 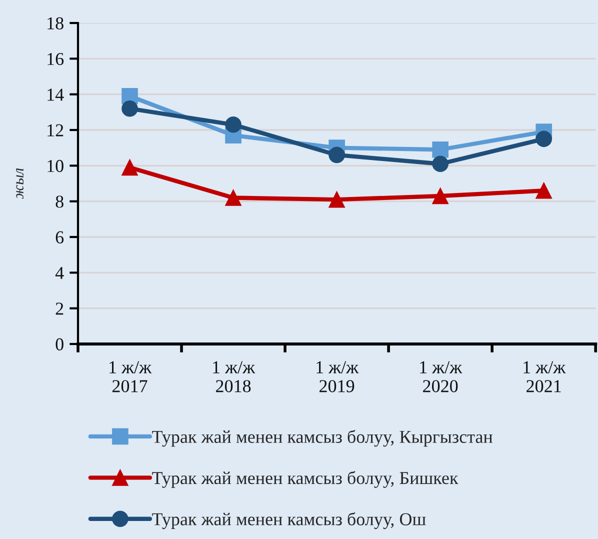 What do you see at coordinates (56, 59) in the screenshot?
I see `y-tick-label: 16` at bounding box center [56, 59].